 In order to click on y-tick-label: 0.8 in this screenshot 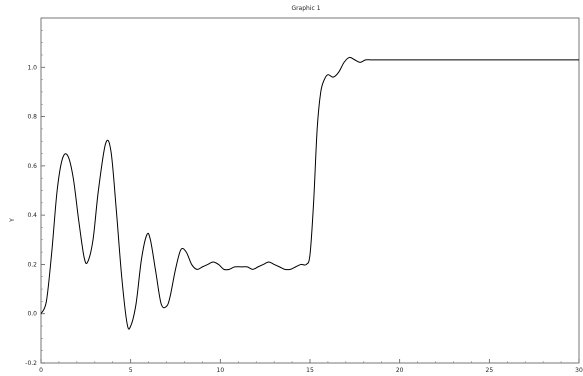, I will do `click(32, 117)`.